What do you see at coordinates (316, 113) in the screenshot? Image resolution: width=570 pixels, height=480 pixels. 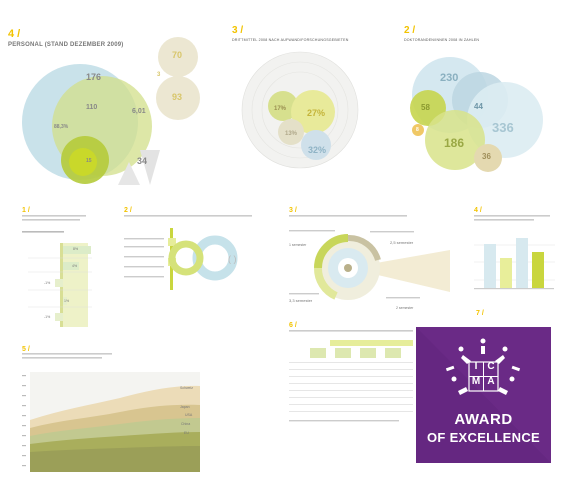 I see `stat-value: 27%` at bounding box center [316, 113].